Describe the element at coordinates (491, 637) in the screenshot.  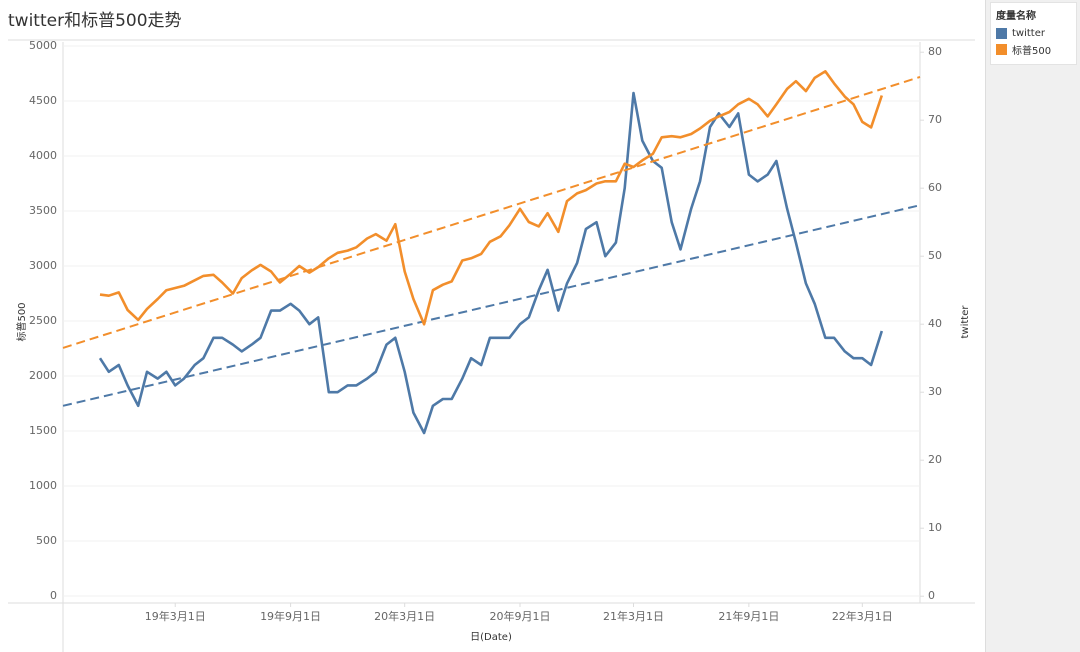
I see `x-axis-title: 日(Date)` at that location.